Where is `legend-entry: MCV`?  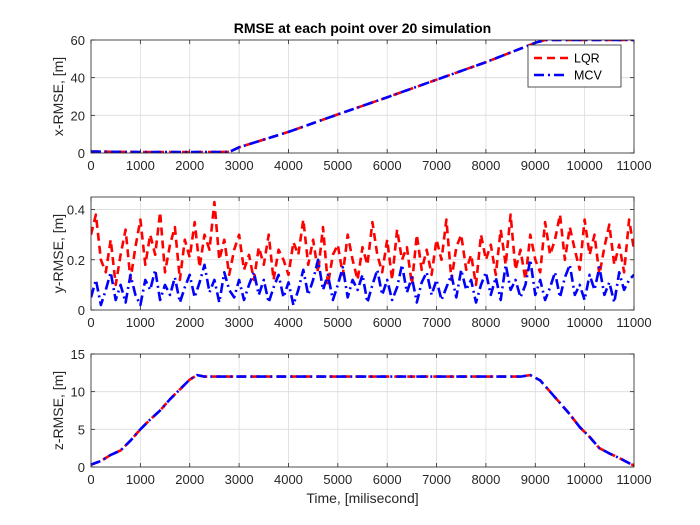
legend-entry: MCV is located at coordinates (588, 76).